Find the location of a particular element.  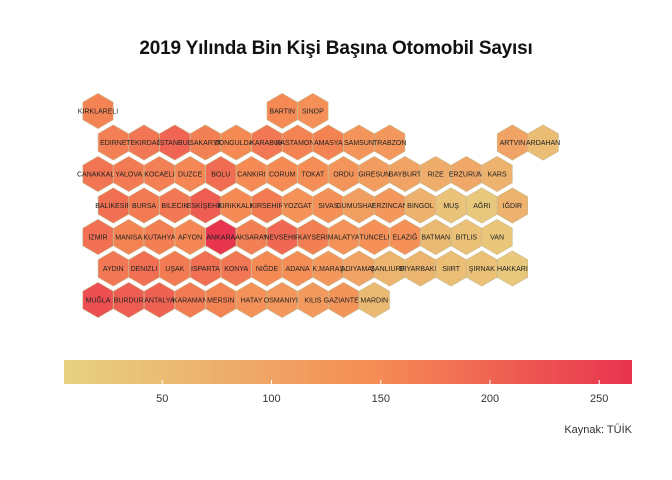

province-k-mara-: K.MARAŞ is located at coordinates (329, 268).